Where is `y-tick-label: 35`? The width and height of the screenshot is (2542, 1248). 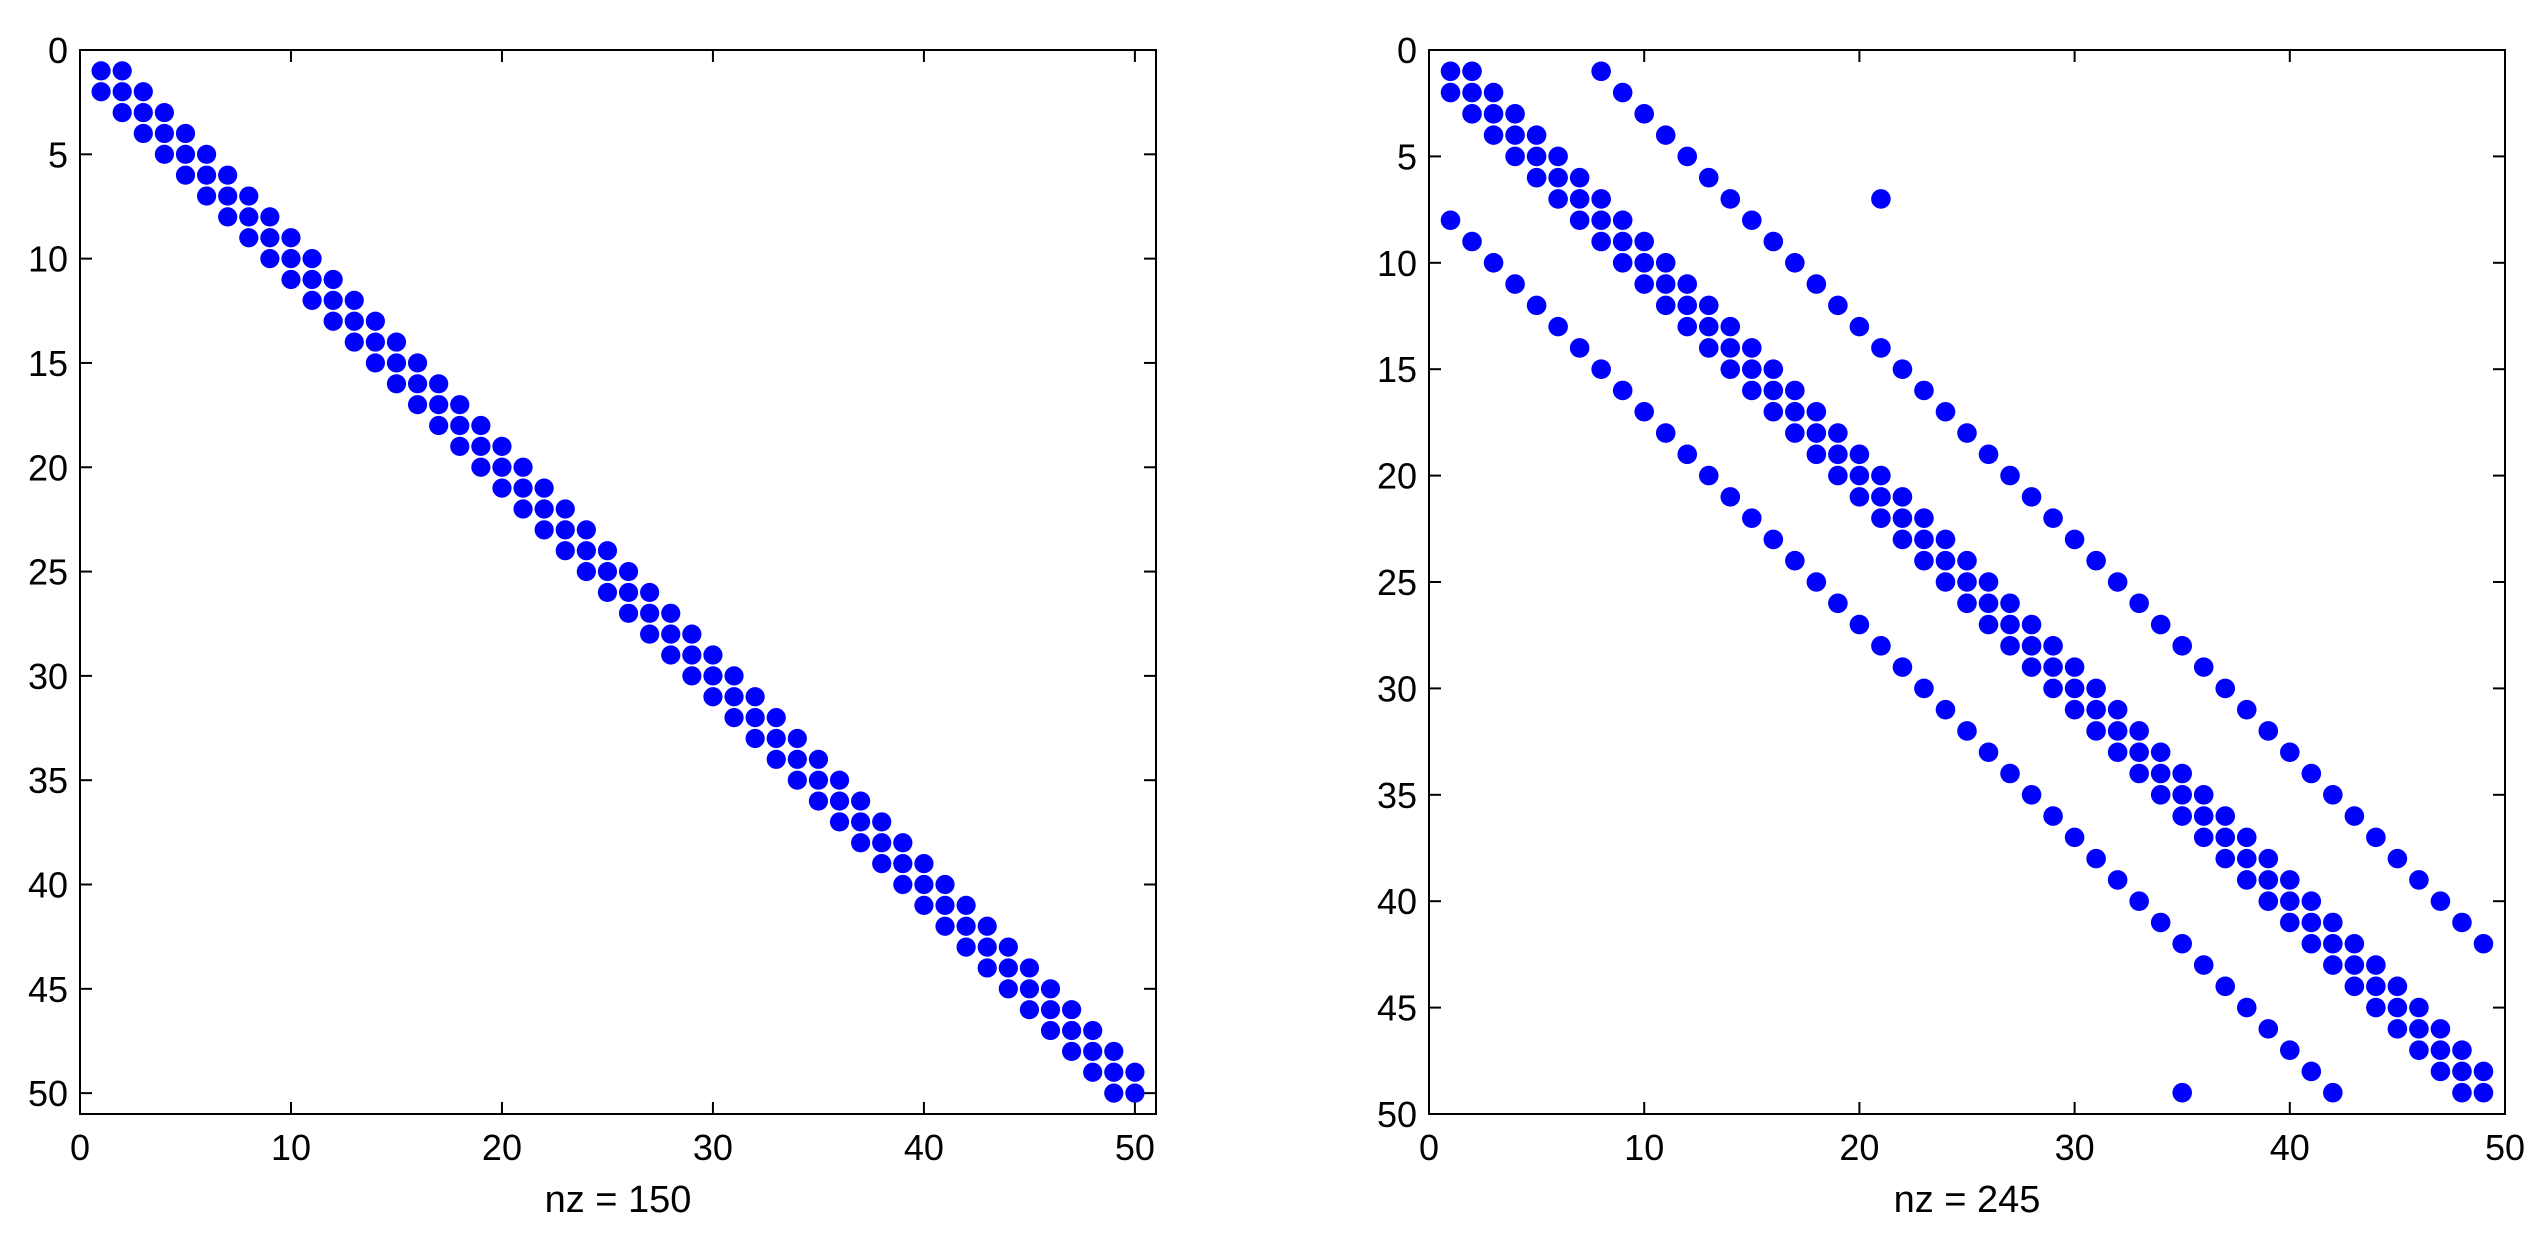
y-tick-label: 35 is located at coordinates (1397, 795).